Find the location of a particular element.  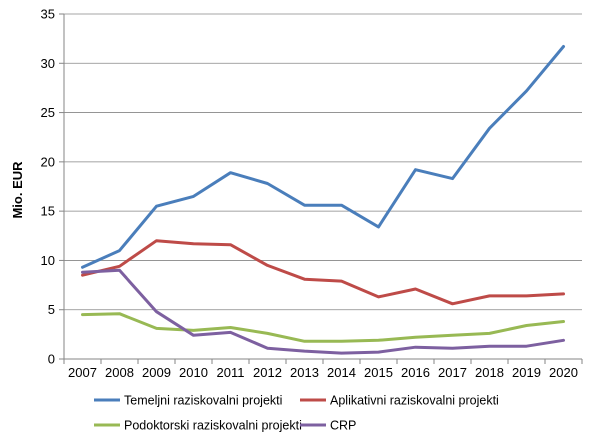

y-tick-label: 20 is located at coordinates (48, 161).